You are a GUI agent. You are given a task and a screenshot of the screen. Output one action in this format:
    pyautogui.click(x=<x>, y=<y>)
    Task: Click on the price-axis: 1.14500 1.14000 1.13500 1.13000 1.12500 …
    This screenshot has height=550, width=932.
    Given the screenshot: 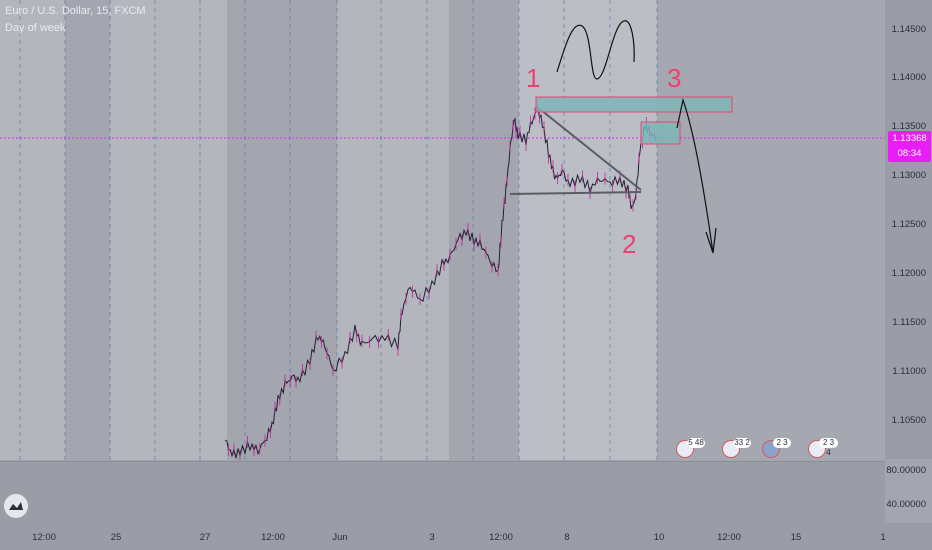 What is the action you would take?
    pyautogui.click(x=908, y=229)
    